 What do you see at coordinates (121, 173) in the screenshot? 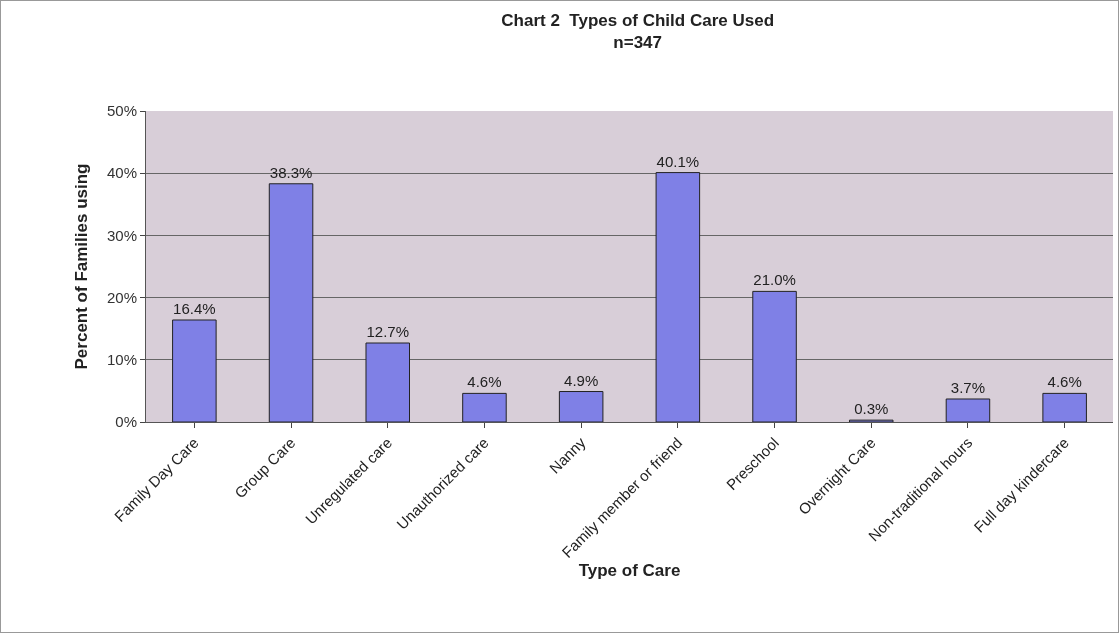
I see `y-tick-label: 40%` at bounding box center [121, 173].